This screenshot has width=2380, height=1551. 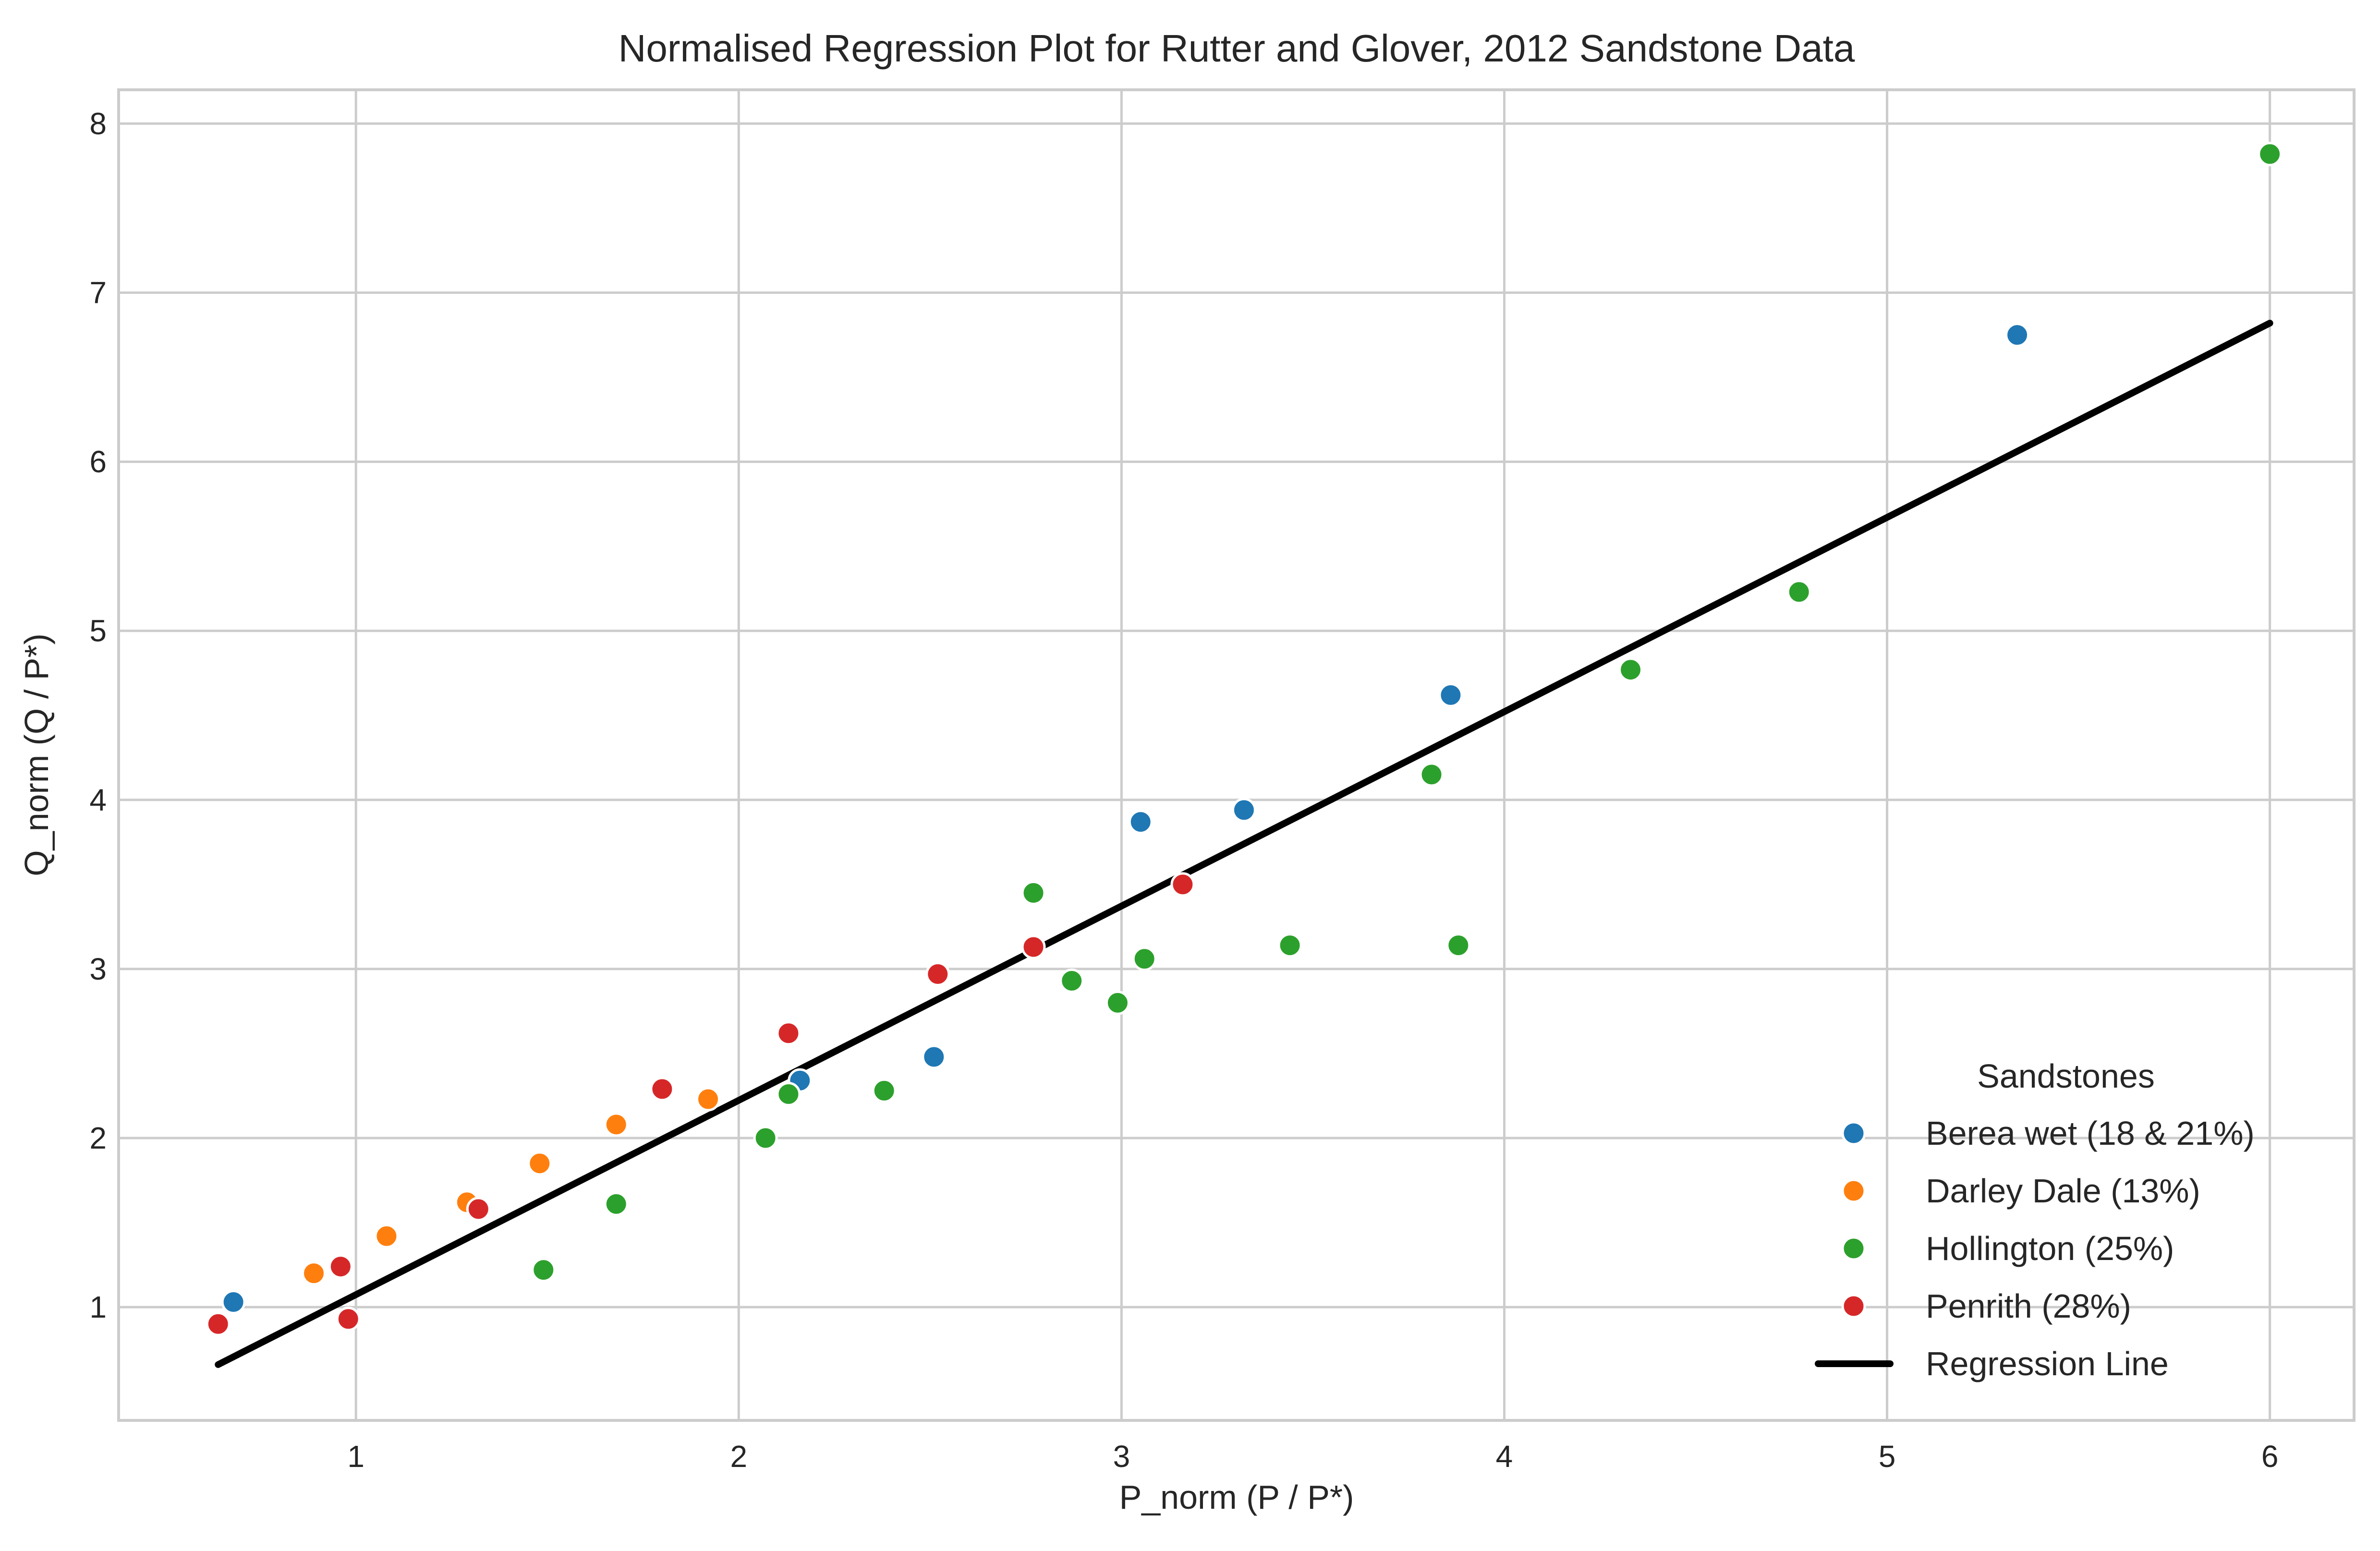 What do you see at coordinates (98, 1307) in the screenshot?
I see `y-tick-label: 1` at bounding box center [98, 1307].